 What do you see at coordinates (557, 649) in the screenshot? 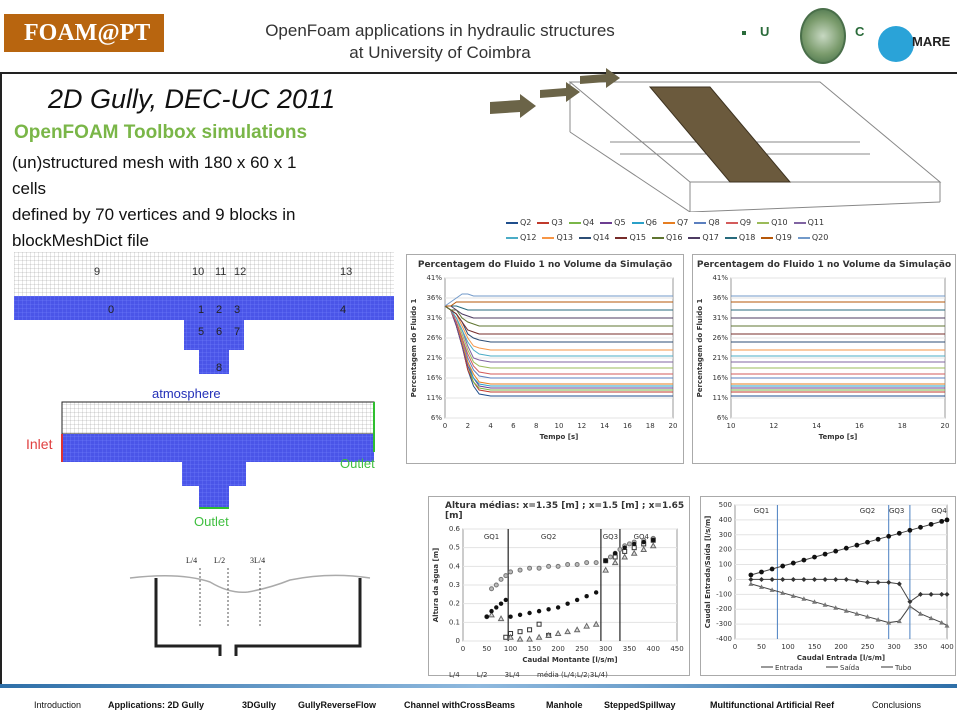
I see `x-tick-label: 200` at bounding box center [557, 649].